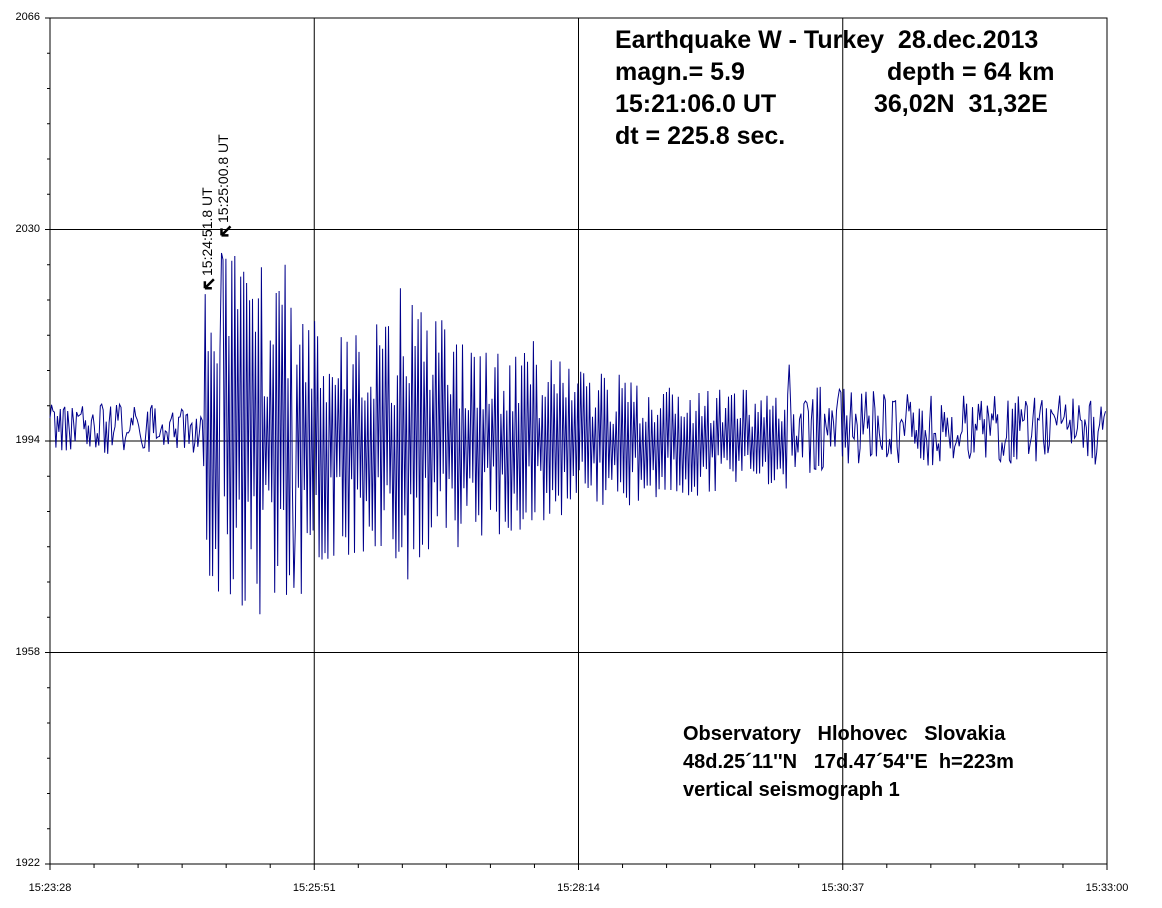 Image resolution: width=1162 pixels, height=908 pixels. I want to click on y-tick-label: 1922, so click(27, 863).